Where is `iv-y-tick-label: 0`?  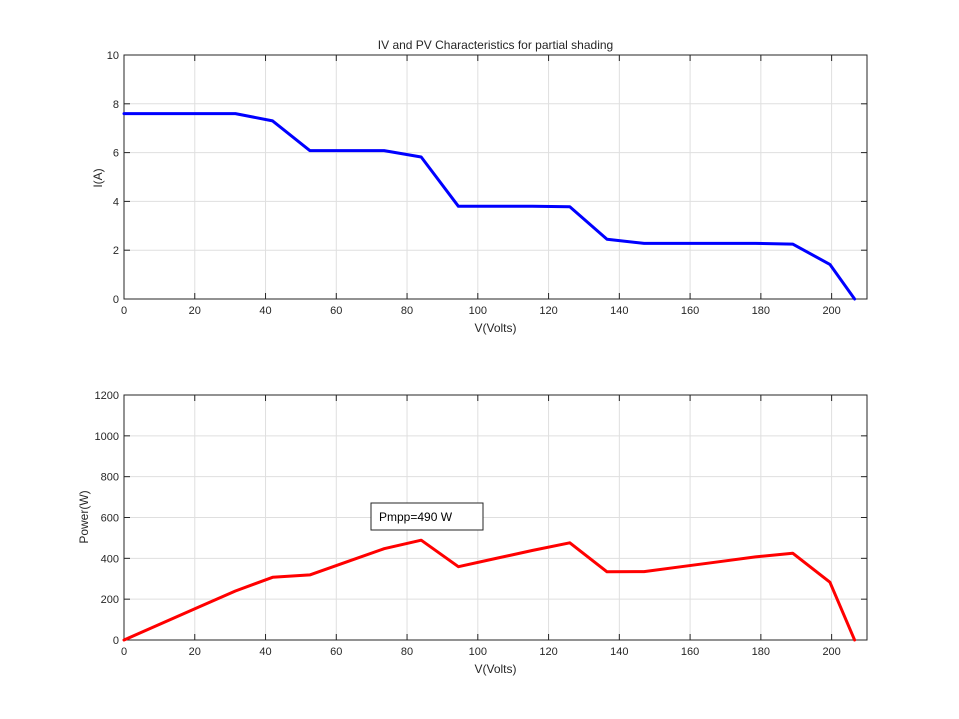
iv-y-tick-label: 0 is located at coordinates (116, 300).